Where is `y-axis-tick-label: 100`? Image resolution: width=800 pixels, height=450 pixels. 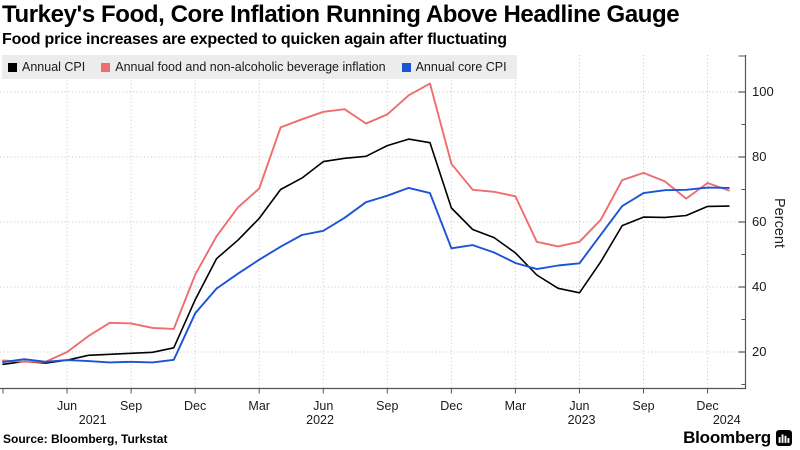 y-axis-tick-label: 100 is located at coordinates (763, 91).